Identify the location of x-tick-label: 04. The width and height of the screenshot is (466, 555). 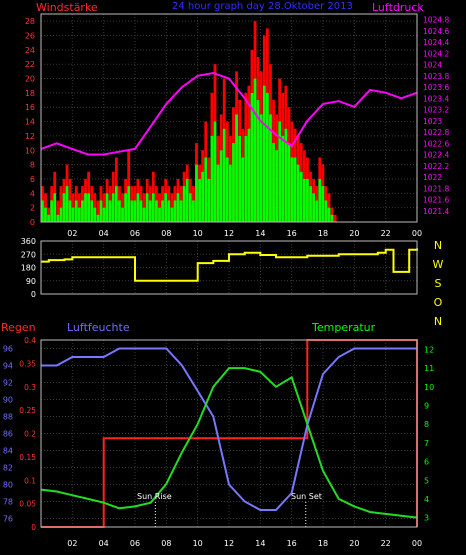
(104, 233).